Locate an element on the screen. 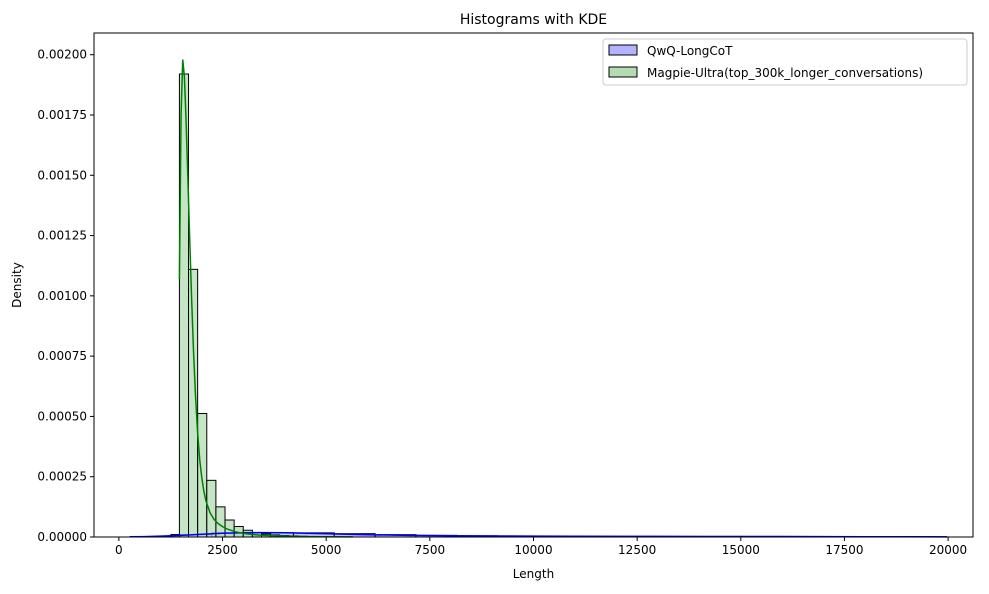 This screenshot has height=594, width=989. x-tick-label: 0 is located at coordinates (119, 550).